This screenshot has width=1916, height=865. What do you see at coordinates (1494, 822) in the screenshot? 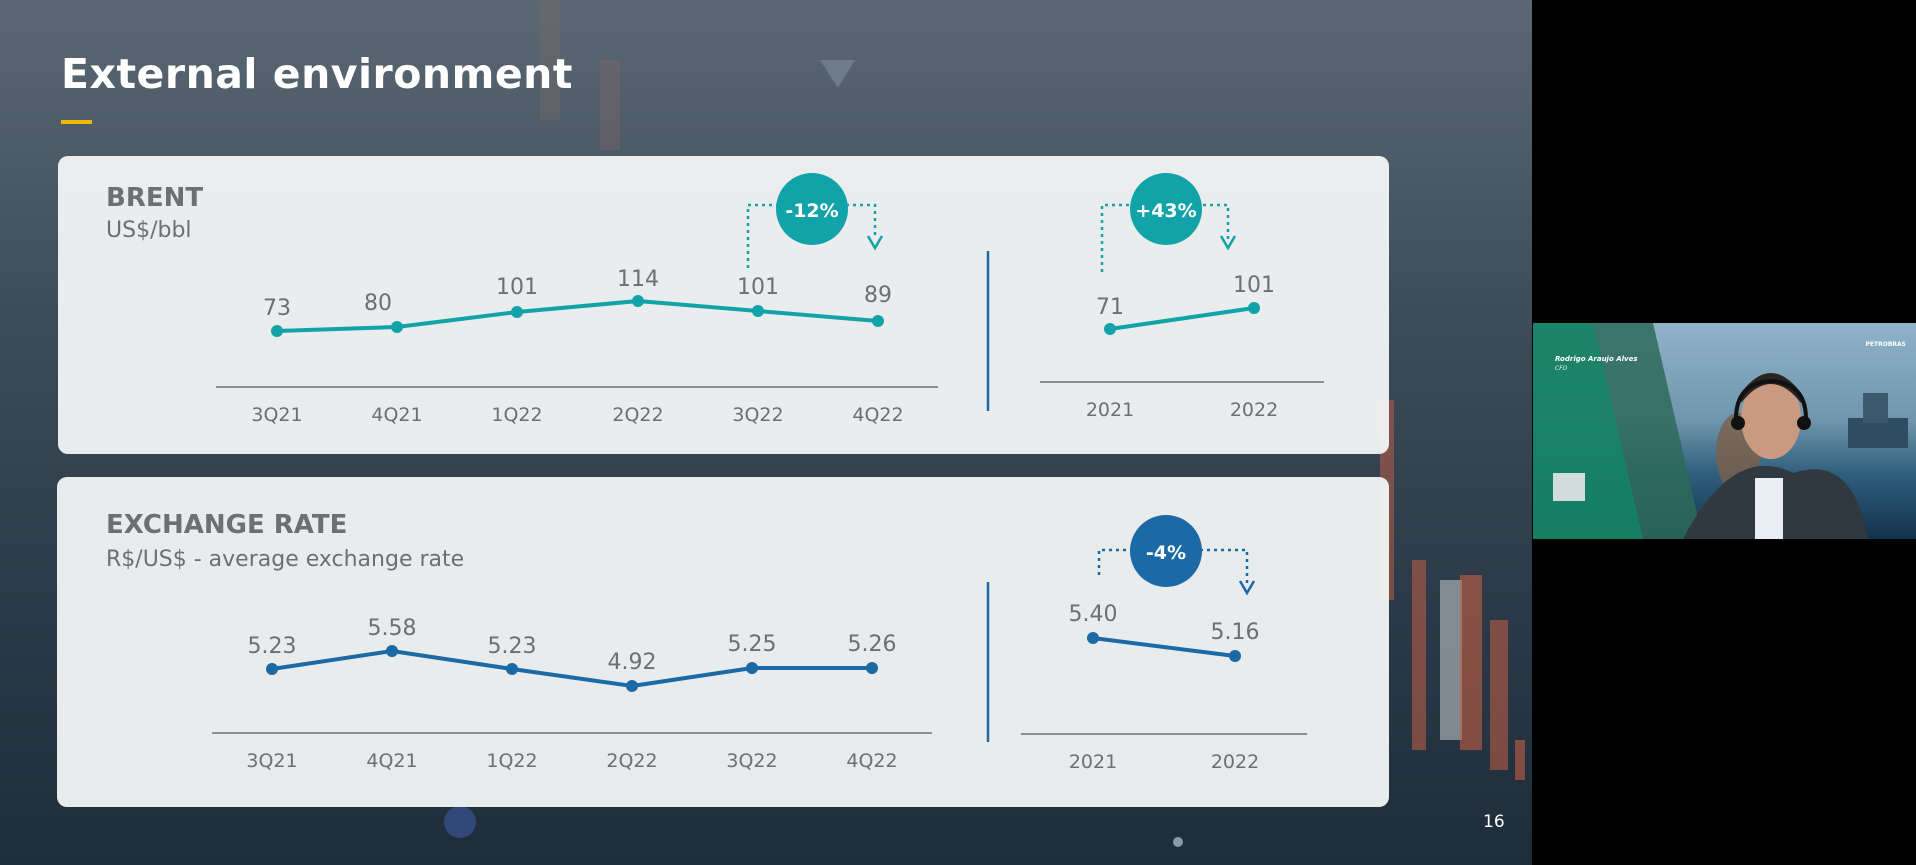
I see `page-number: 16` at bounding box center [1494, 822].